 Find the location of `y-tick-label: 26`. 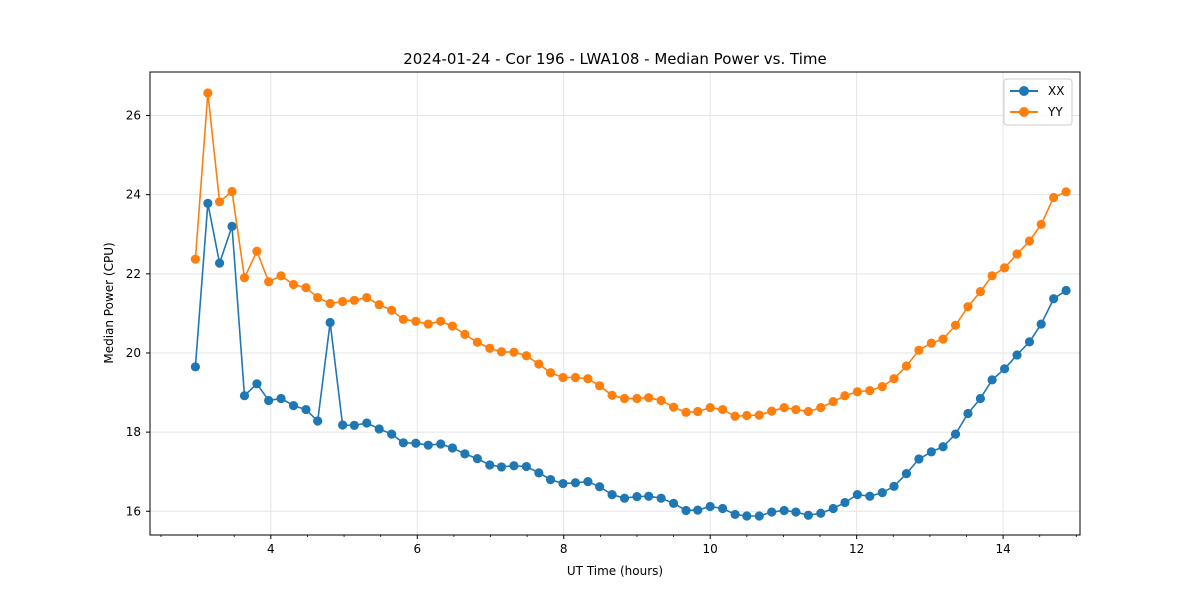

y-tick-label: 26 is located at coordinates (133, 116).